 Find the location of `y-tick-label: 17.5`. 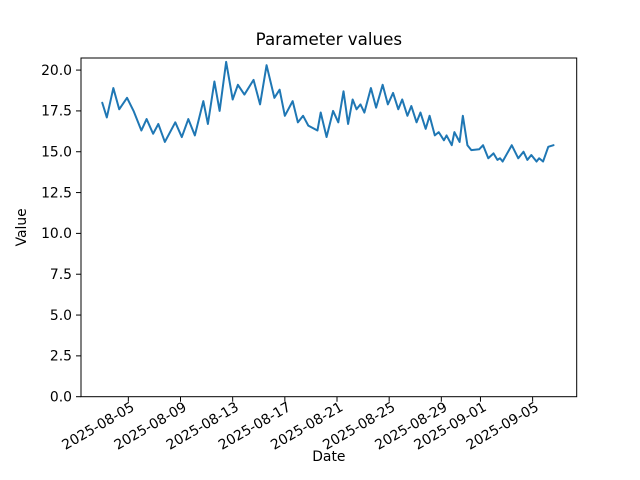

y-tick-label: 17.5 is located at coordinates (56, 112).